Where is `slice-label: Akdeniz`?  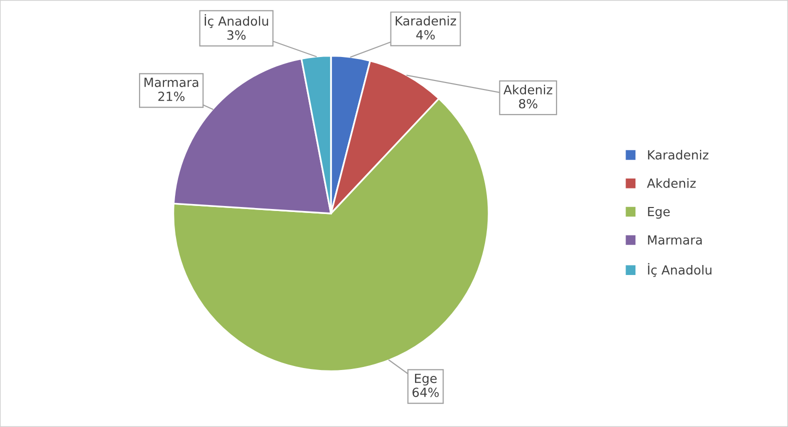
slice-label: Akdeniz is located at coordinates (528, 89).